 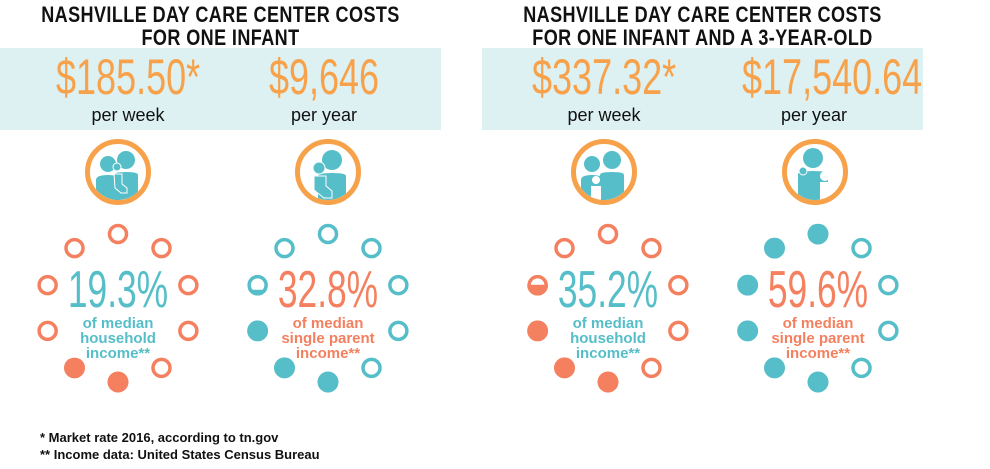 I want to click on percent-value: 35.2%, so click(x=608, y=290).